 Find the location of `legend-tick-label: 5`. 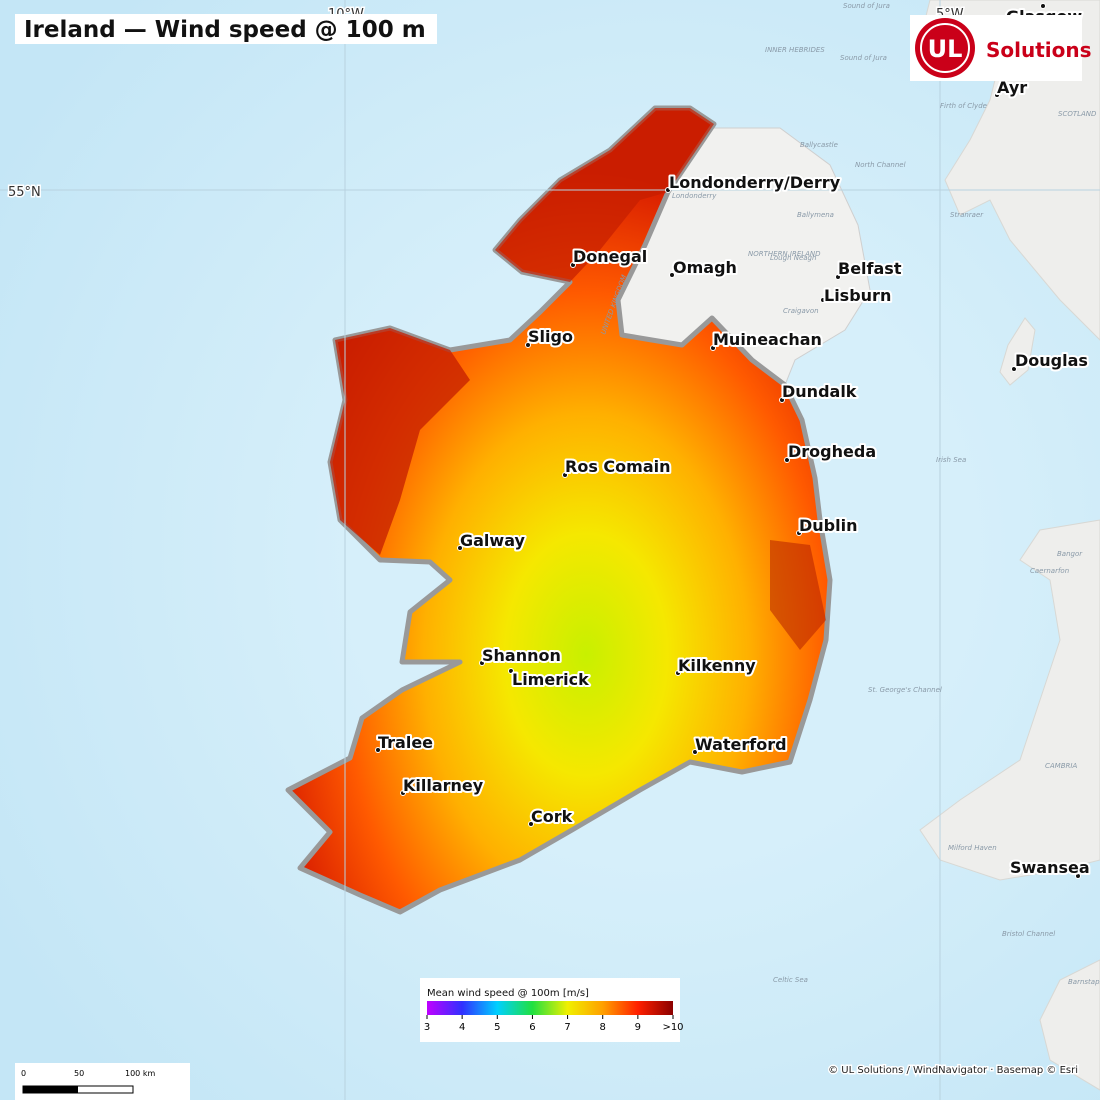

legend-tick-label: 5 is located at coordinates (497, 1027).